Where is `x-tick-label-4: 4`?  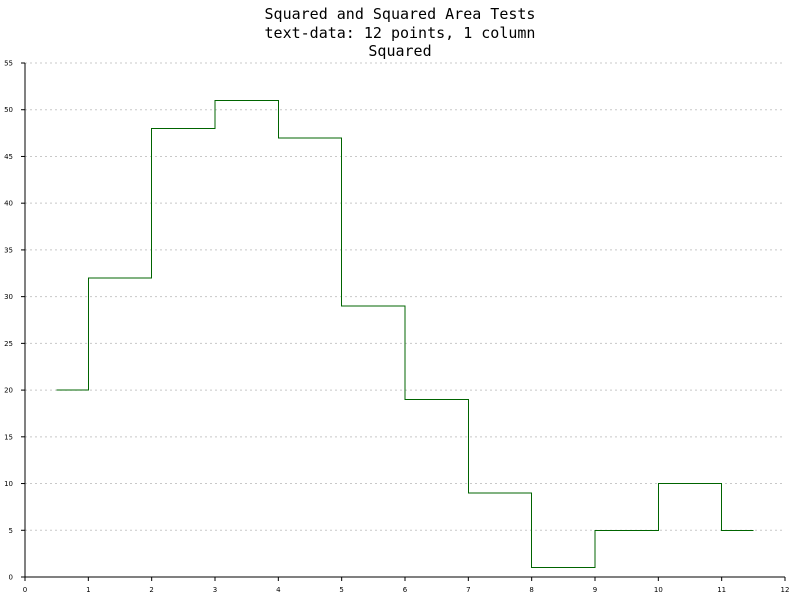 x-tick-label-4: 4 is located at coordinates (278, 590).